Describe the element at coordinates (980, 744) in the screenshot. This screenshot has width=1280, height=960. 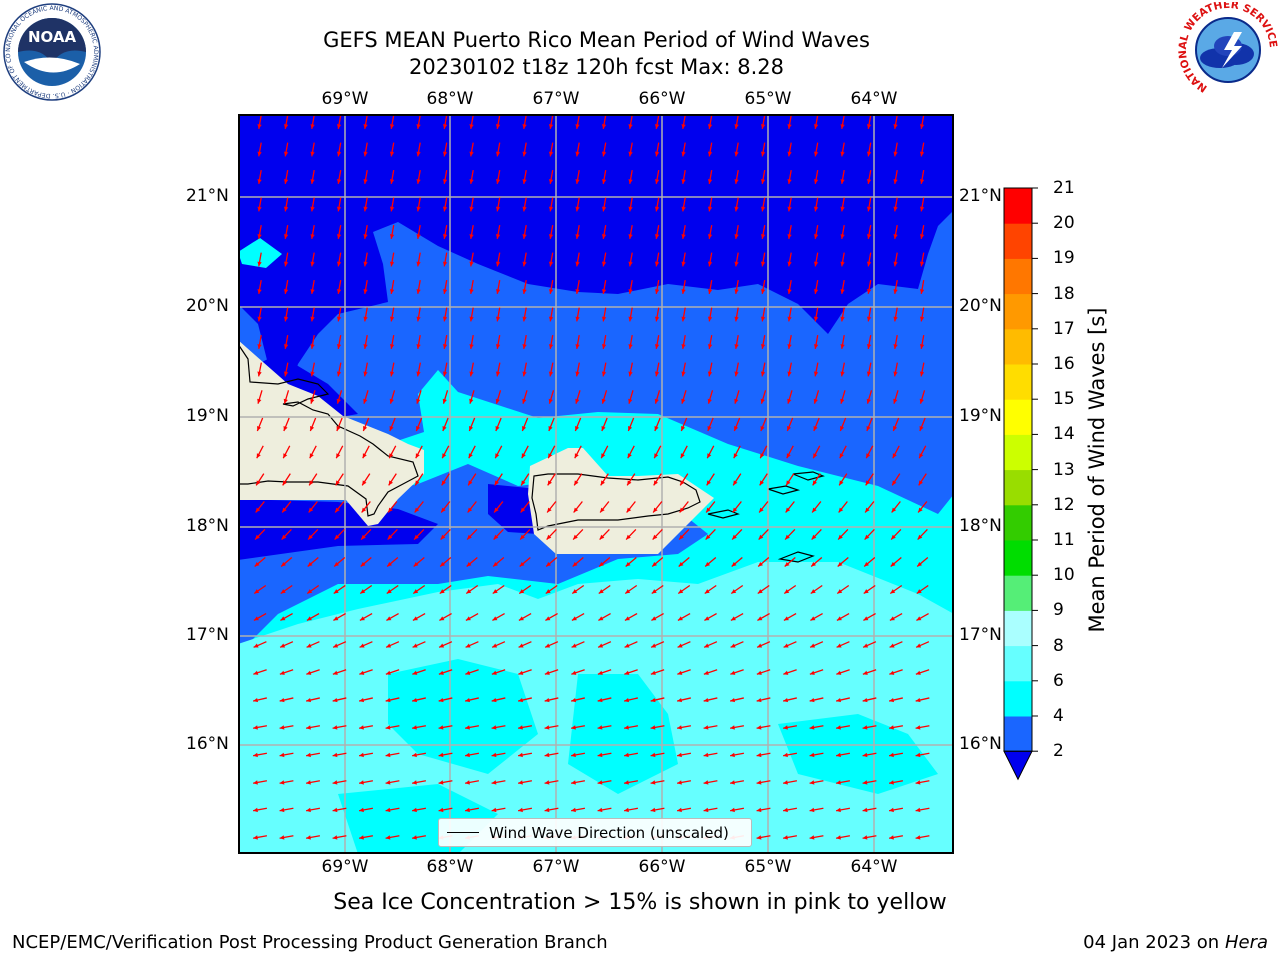
I see `lat-label-right: 16°N` at that location.